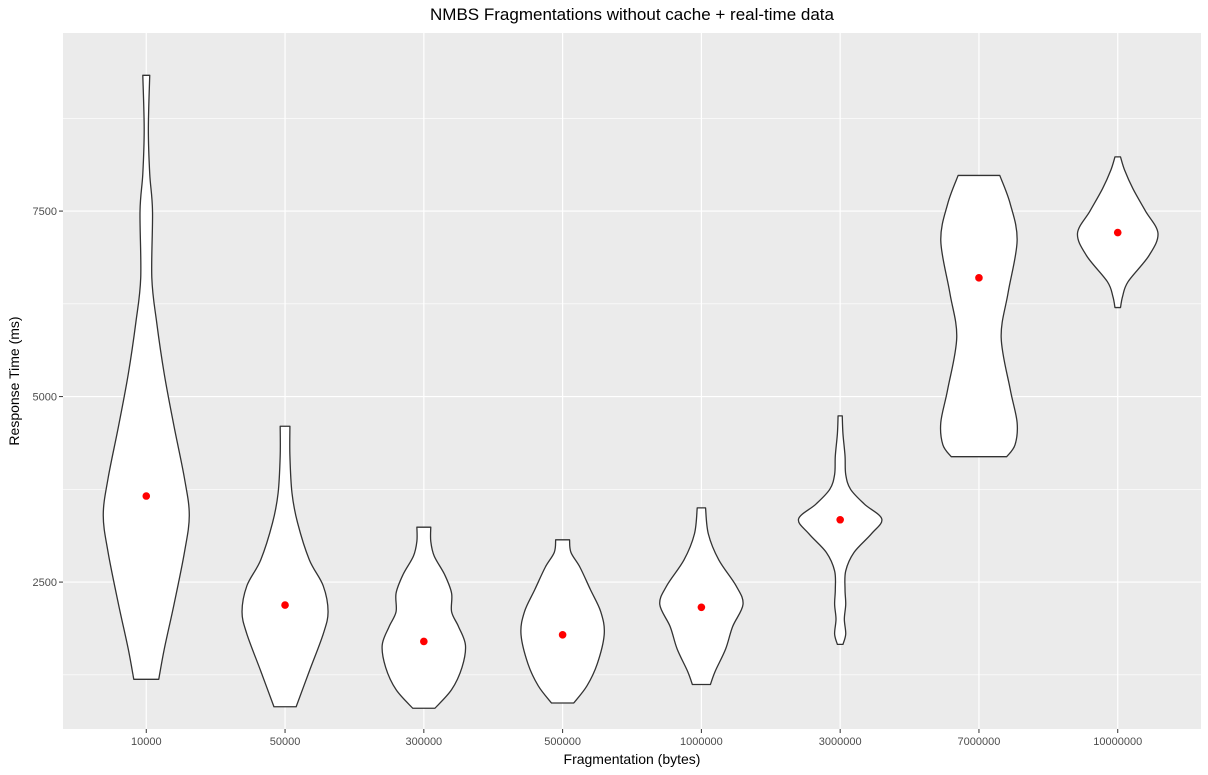  Describe the element at coordinates (285, 742) in the screenshot. I see `x-tick-label: 50000` at that location.